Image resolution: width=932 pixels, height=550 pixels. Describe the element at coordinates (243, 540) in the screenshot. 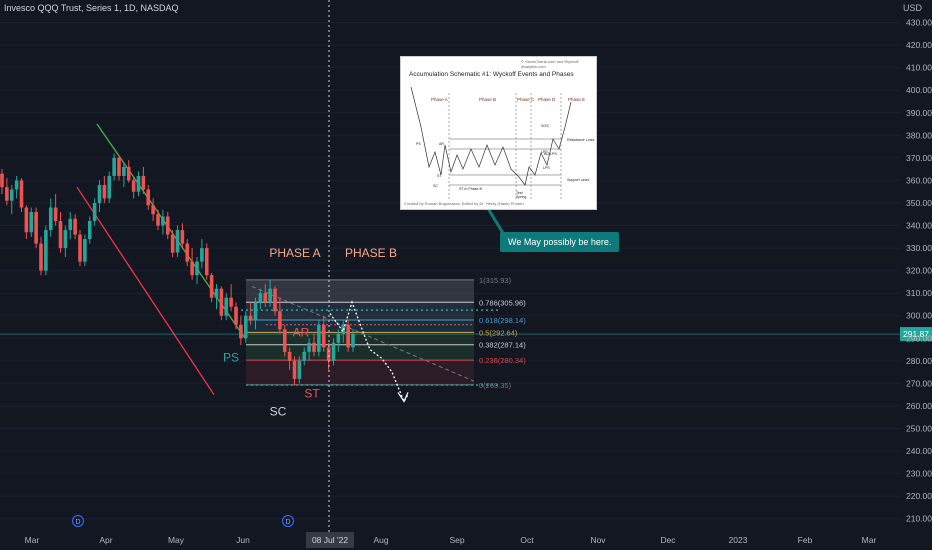

I see `x-tick-label: Jun` at that location.